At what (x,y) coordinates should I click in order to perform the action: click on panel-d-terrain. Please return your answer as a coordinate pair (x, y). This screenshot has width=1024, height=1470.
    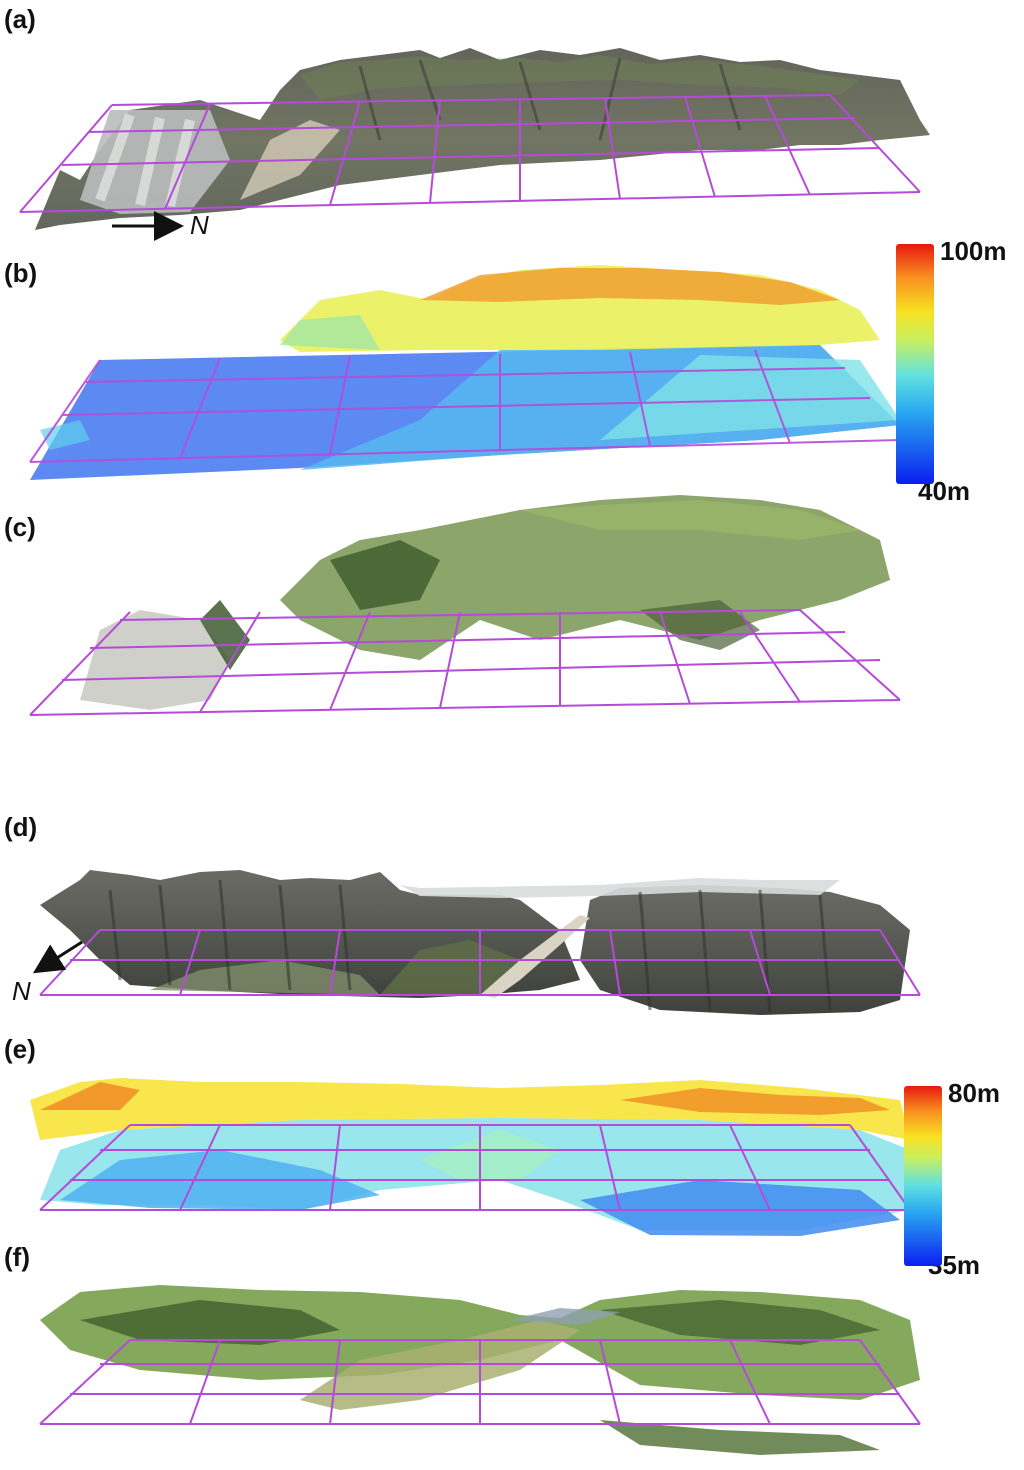
    Looking at the image, I should click on (475, 942).